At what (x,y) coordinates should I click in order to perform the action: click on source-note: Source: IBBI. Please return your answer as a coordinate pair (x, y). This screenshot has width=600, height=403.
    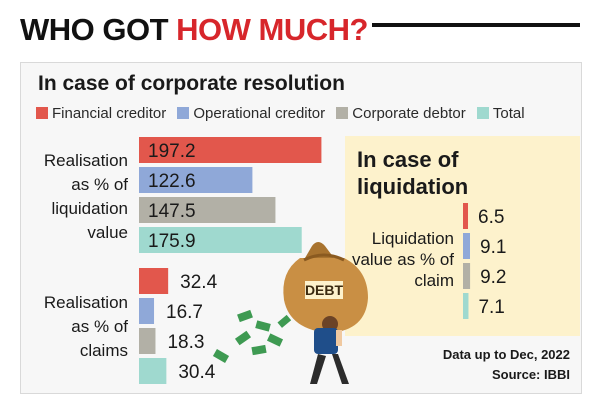
    Looking at the image, I should click on (530, 374).